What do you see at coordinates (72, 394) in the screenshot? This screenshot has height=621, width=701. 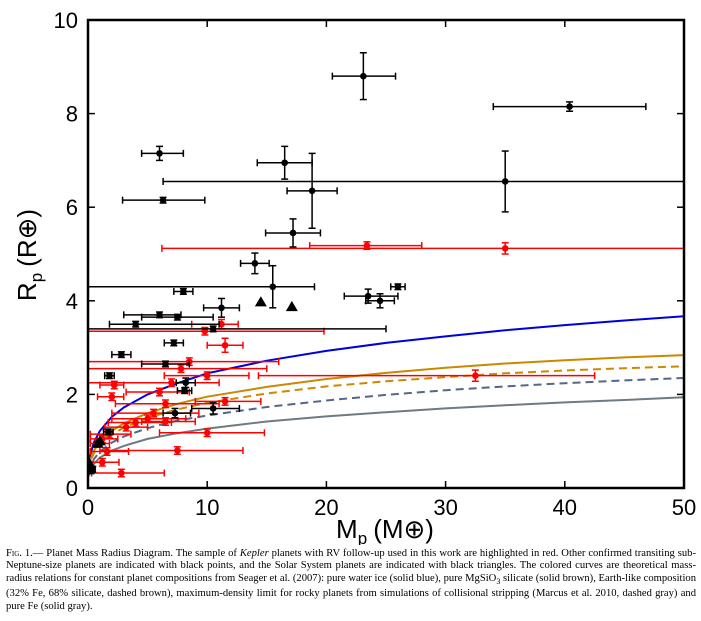 I see `y-tick-label: 2` at bounding box center [72, 394].